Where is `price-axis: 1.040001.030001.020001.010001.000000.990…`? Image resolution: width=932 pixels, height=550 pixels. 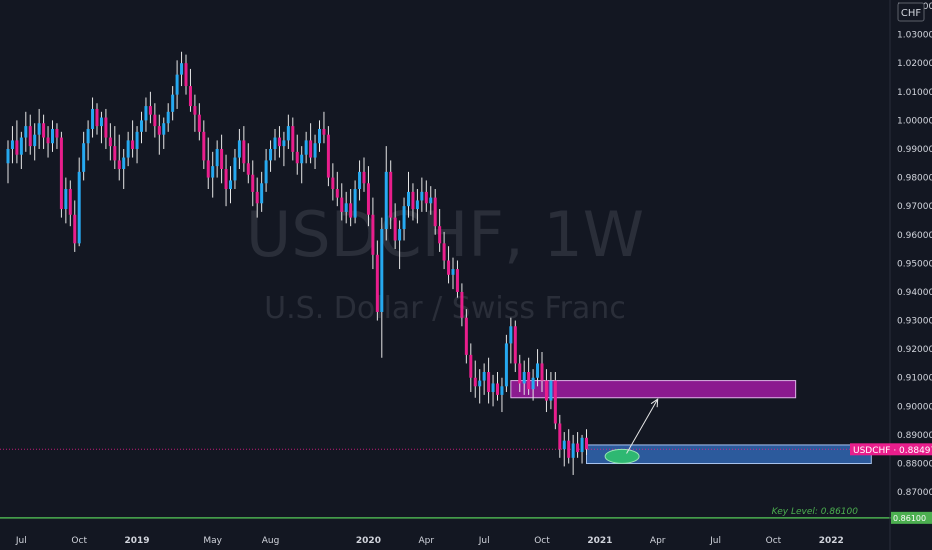 price-axis: 1.040001.030001.020001.010001.000000.990… is located at coordinates (891, 263).